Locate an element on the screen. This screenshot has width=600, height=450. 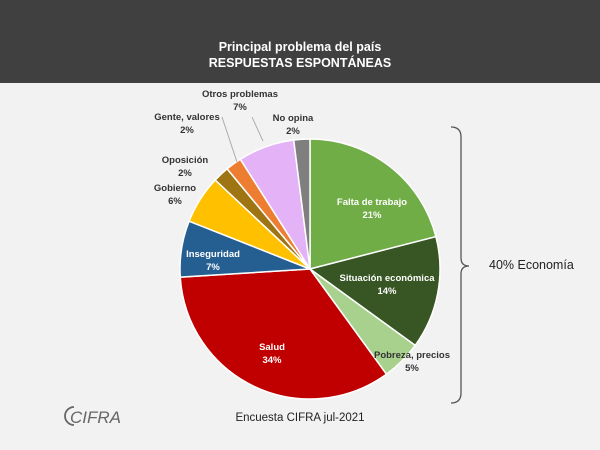
slice-value-1: 14% is located at coordinates (387, 291).